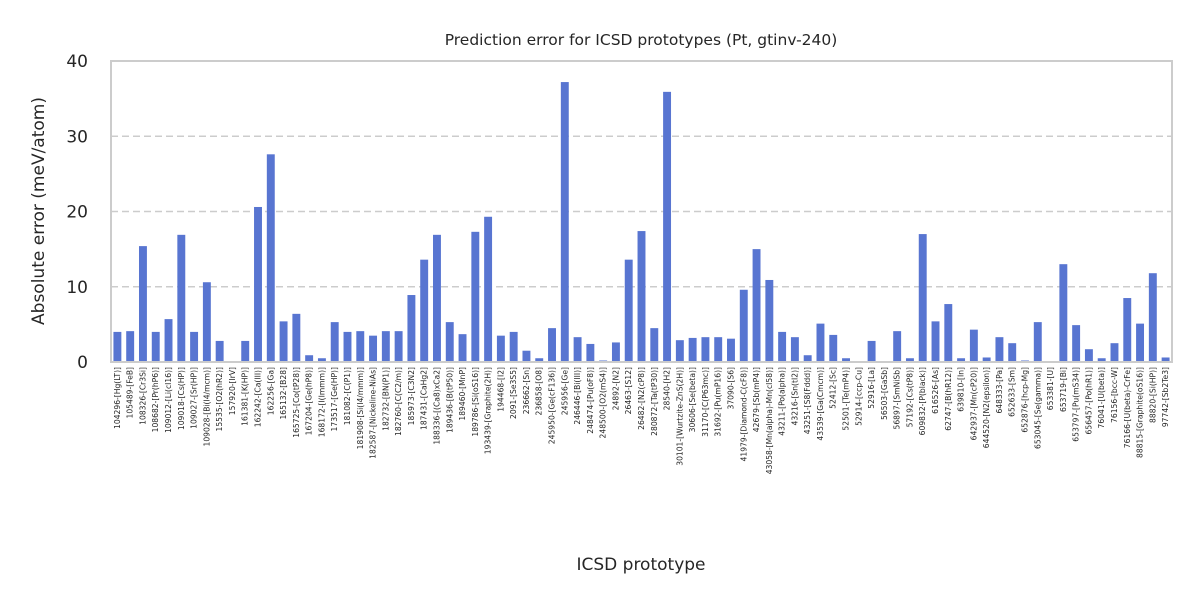 The width and height of the screenshot is (1200, 604). I want to click on x-tick-label: 31692-[Pu(mP16)], so click(718, 402).